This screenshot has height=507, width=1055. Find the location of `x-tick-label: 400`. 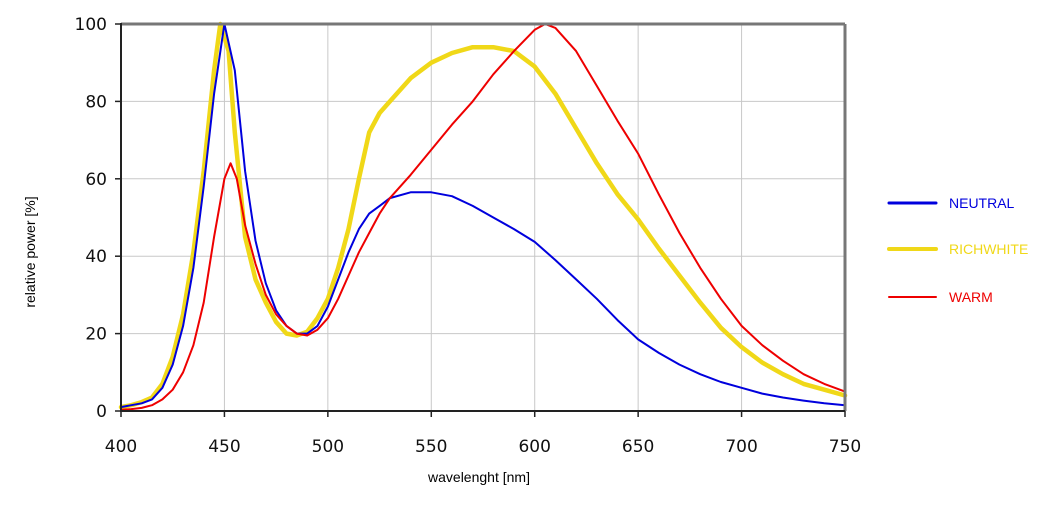

x-tick-label: 400 is located at coordinates (121, 447).